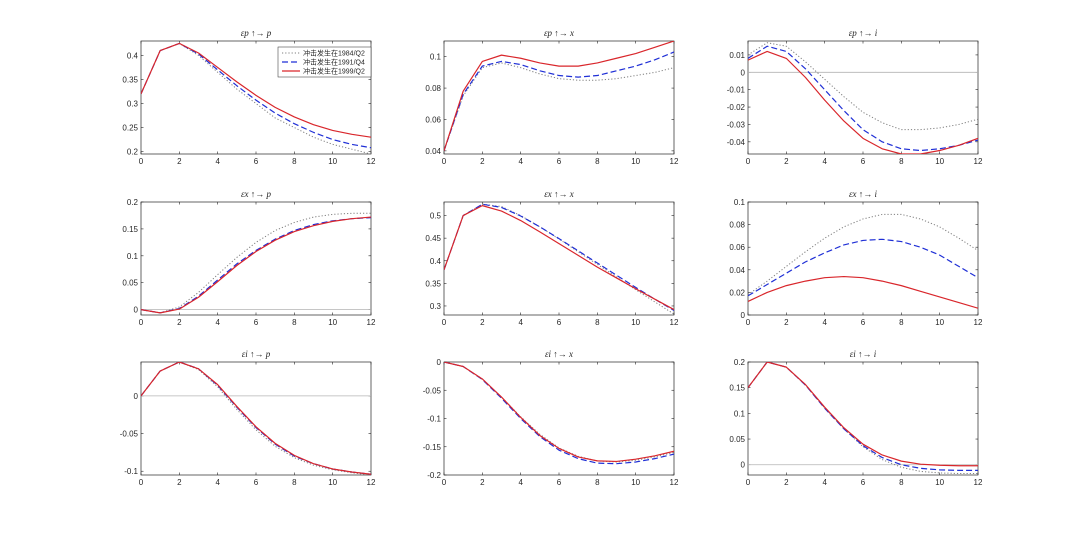  Describe the element at coordinates (433, 88) in the screenshot. I see `y-tick-label: 0.08` at that location.